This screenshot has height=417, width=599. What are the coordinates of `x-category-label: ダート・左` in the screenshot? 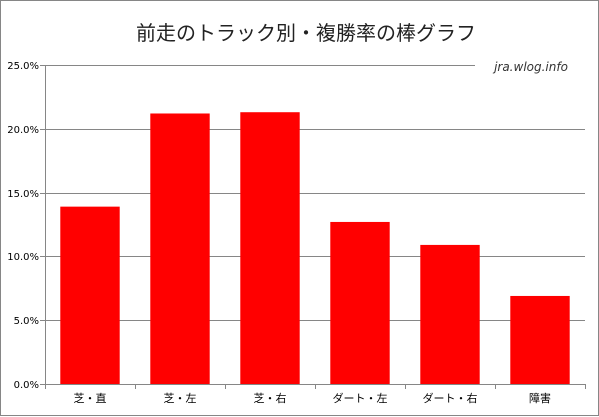 It's located at (360, 398).